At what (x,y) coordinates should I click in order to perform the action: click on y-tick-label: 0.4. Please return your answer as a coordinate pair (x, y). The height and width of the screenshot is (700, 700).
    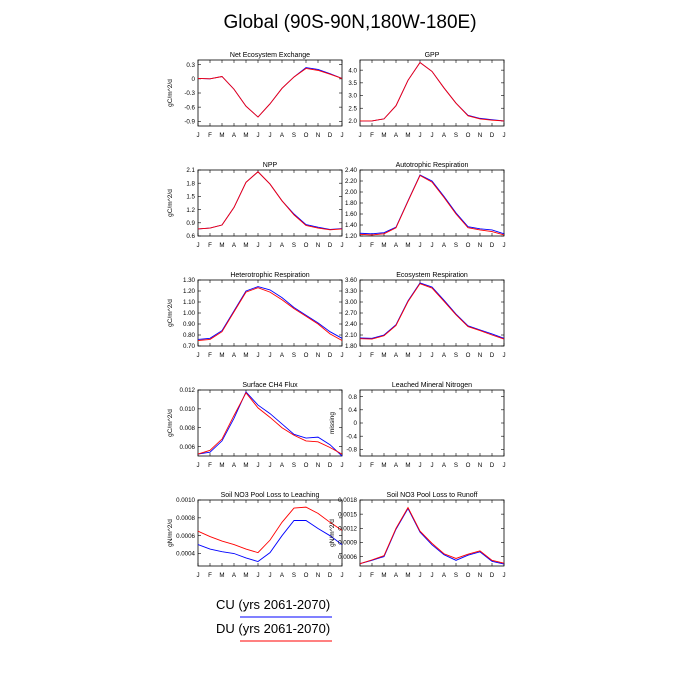
    Looking at the image, I should click on (352, 410).